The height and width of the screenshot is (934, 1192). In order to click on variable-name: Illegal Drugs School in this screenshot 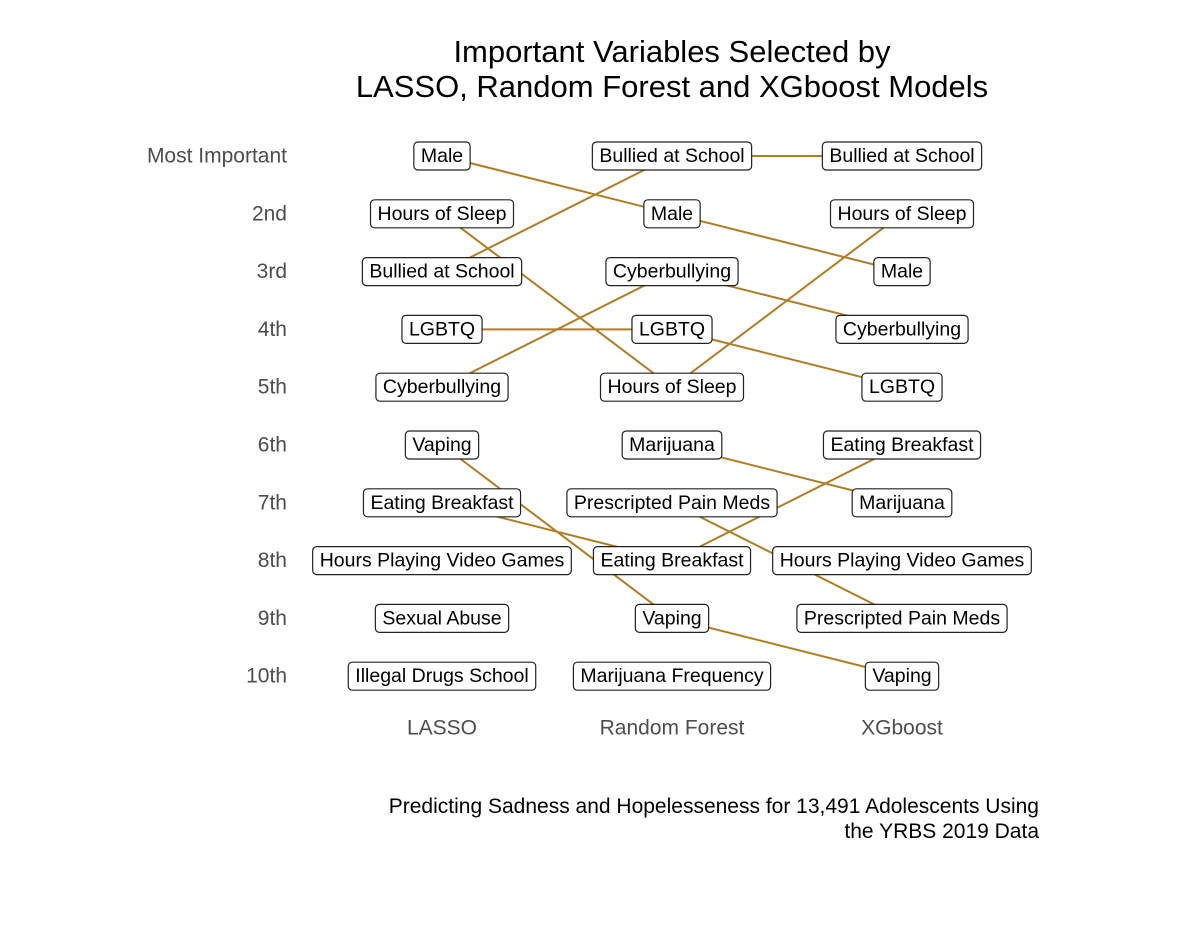, I will do `click(441, 676)`.